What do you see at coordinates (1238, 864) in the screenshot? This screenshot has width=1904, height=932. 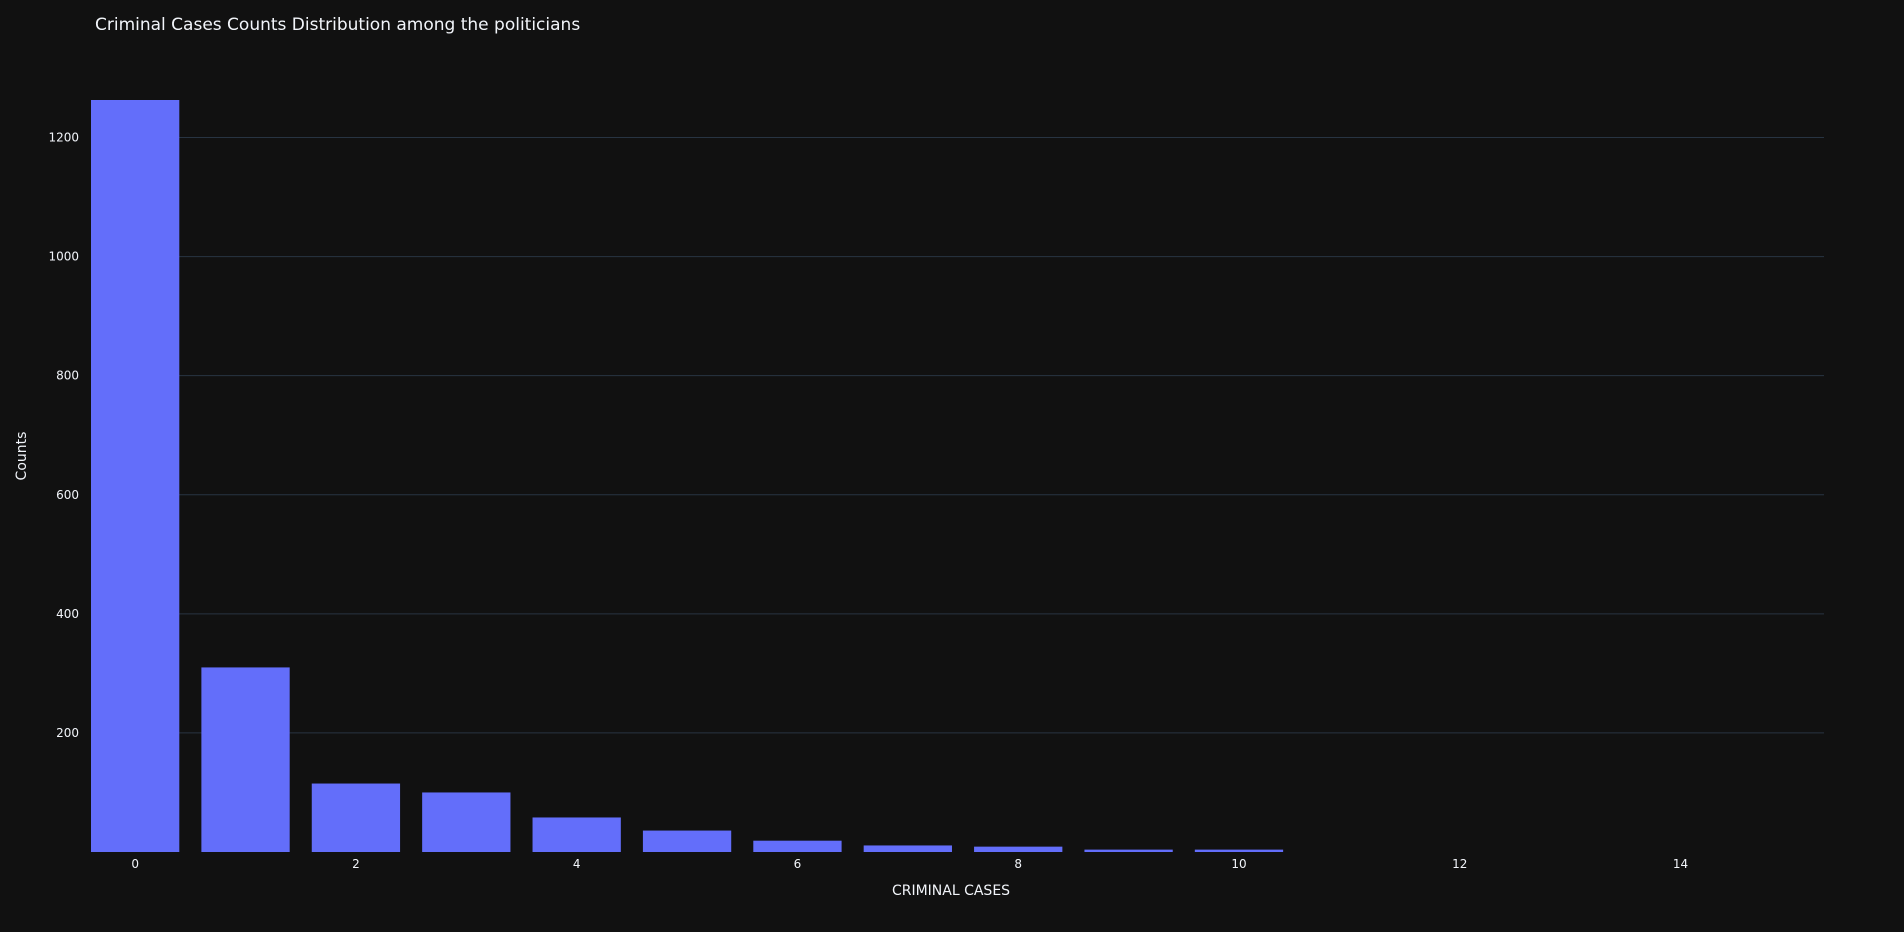 I see `x-tick-label: 10` at bounding box center [1238, 864].